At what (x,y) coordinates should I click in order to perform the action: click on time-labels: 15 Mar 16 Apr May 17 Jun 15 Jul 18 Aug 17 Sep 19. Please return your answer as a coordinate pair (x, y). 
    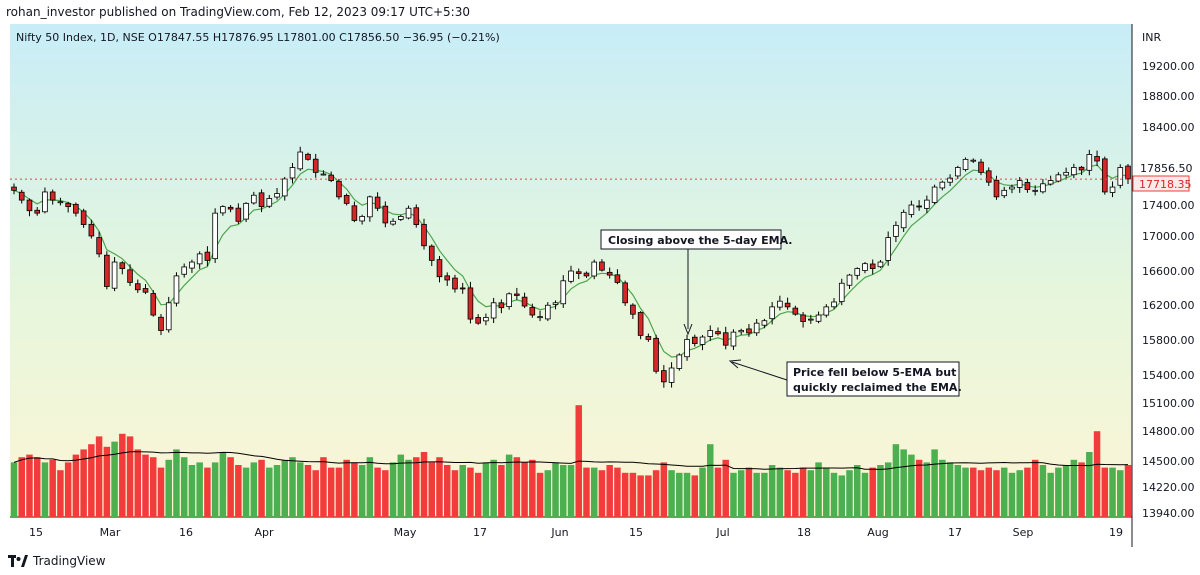
    Looking at the image, I should click on (576, 532).